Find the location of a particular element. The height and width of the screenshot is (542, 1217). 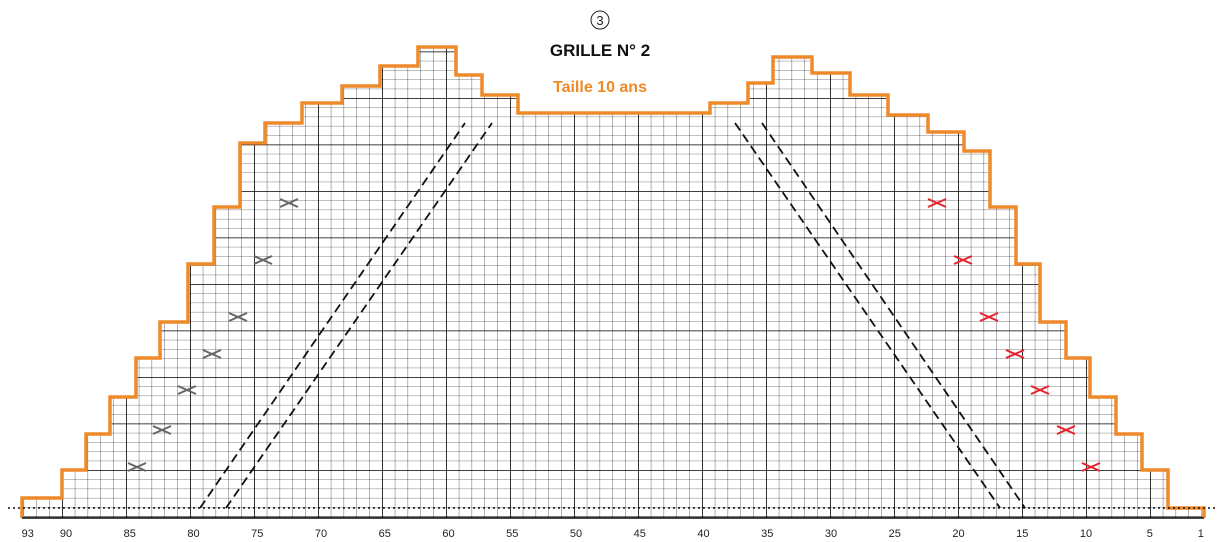

axis-label: 25 is located at coordinates (895, 534).